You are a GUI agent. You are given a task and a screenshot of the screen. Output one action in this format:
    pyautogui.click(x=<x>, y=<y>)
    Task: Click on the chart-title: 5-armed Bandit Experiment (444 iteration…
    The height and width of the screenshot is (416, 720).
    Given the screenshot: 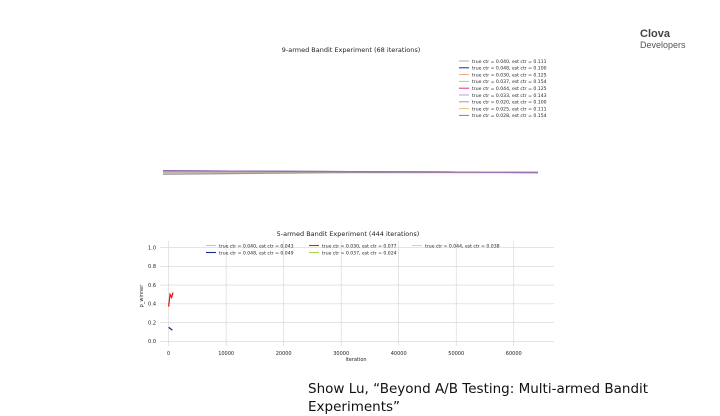 What is the action you would take?
    pyautogui.click(x=348, y=234)
    